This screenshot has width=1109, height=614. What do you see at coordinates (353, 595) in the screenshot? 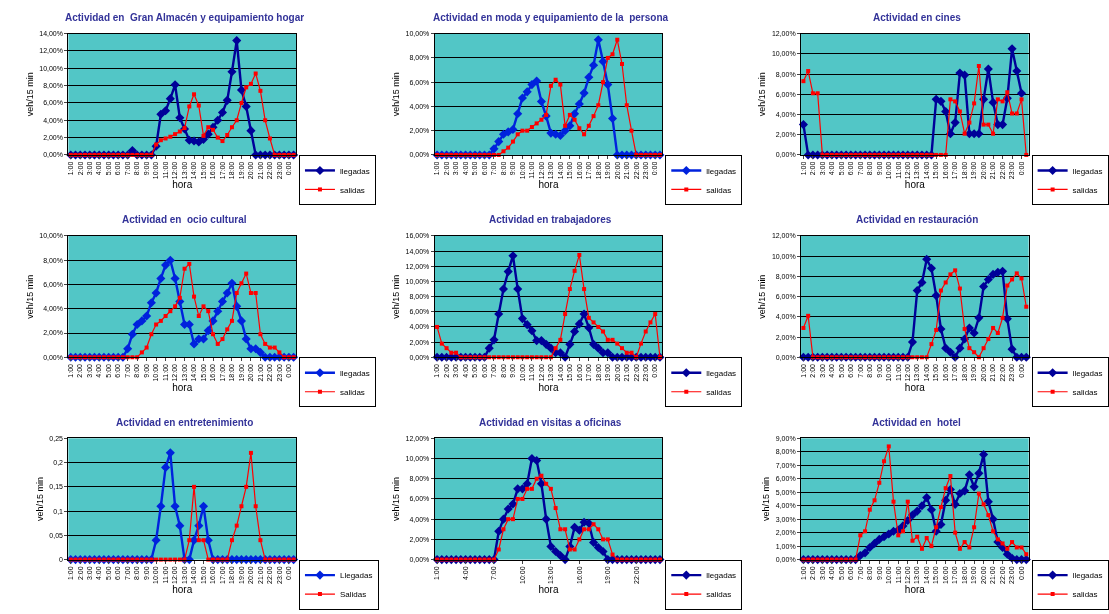
I see `legend-label: Salidas` at bounding box center [353, 595].